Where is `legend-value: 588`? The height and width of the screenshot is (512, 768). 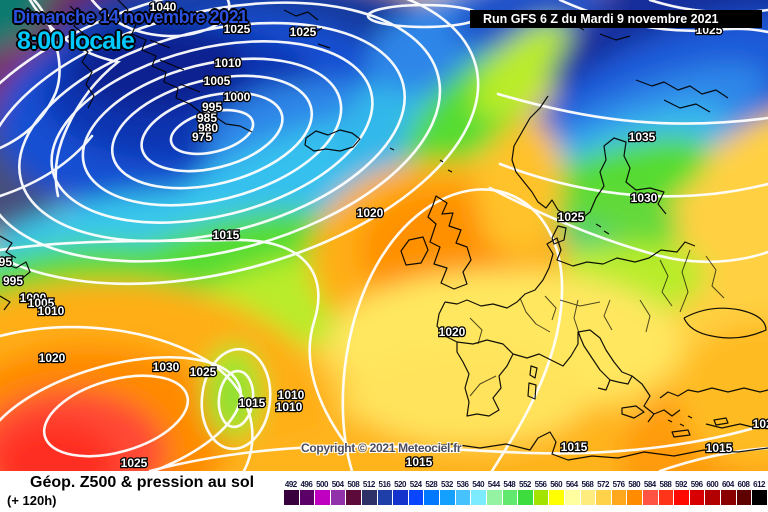 legend-value: 588 is located at coordinates (665, 484).